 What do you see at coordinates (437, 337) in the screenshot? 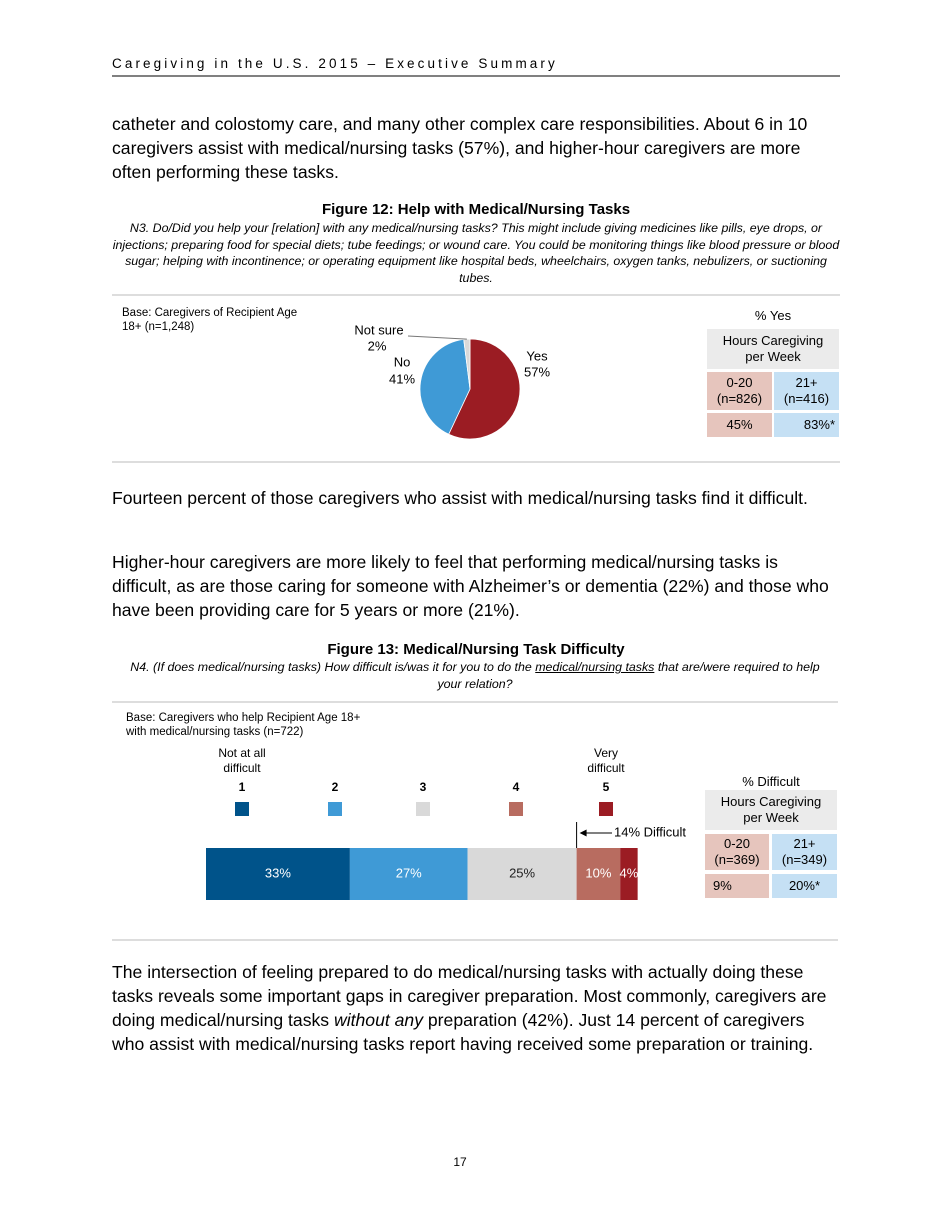
I see `leader-line` at bounding box center [437, 337].